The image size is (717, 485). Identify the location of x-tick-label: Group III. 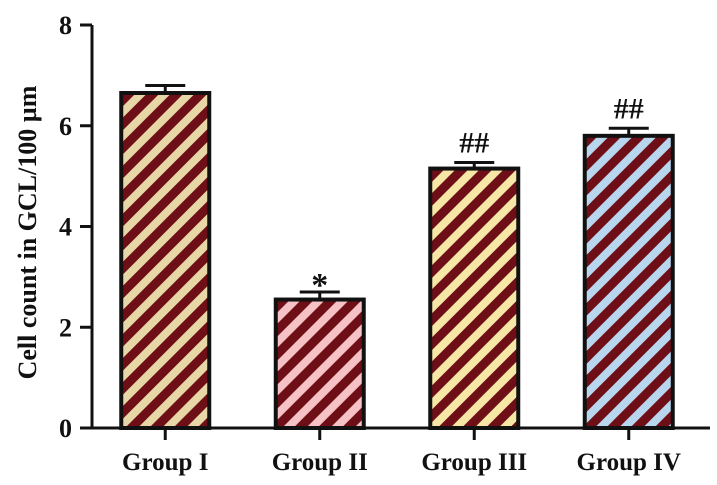
(474, 462).